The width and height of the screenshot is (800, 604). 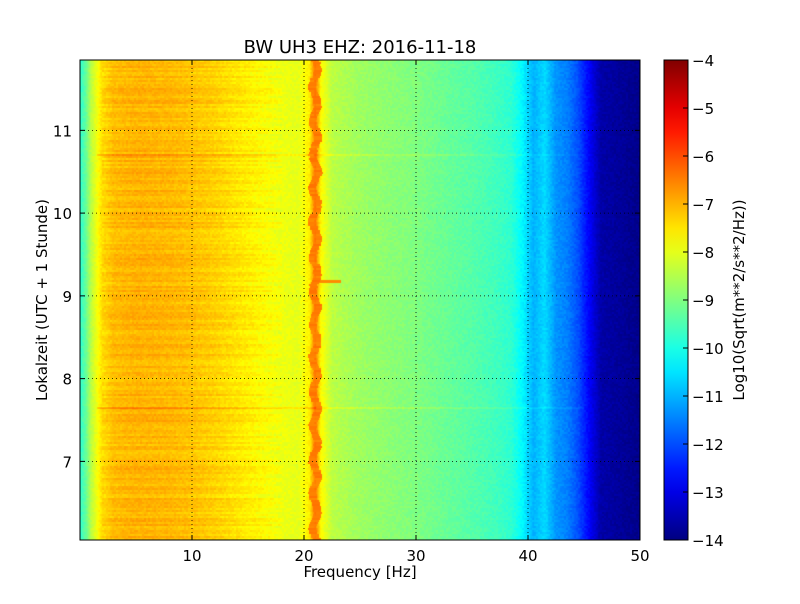 I want to click on colorbar-label: Log10(Sqrt(m**2/s**2/Hz)), so click(x=739, y=299).